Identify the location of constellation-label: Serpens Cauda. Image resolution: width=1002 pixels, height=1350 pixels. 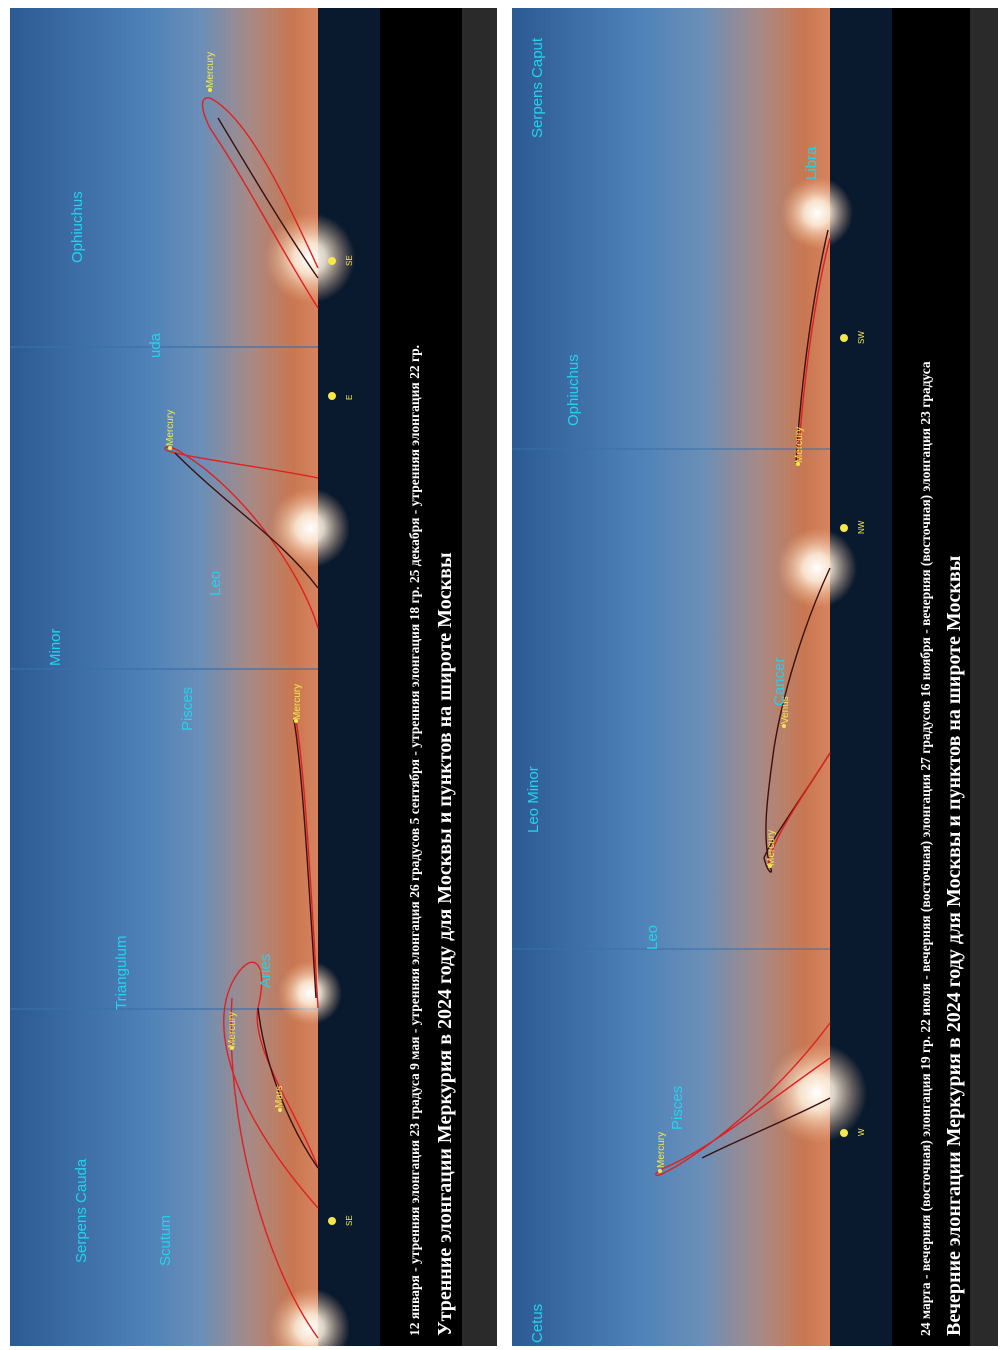
(81, 1210).